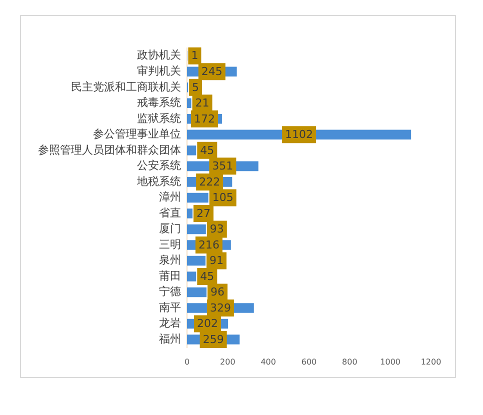  Describe the element at coordinates (170, 229) in the screenshot. I see `y-tick-label: 厦门` at that location.